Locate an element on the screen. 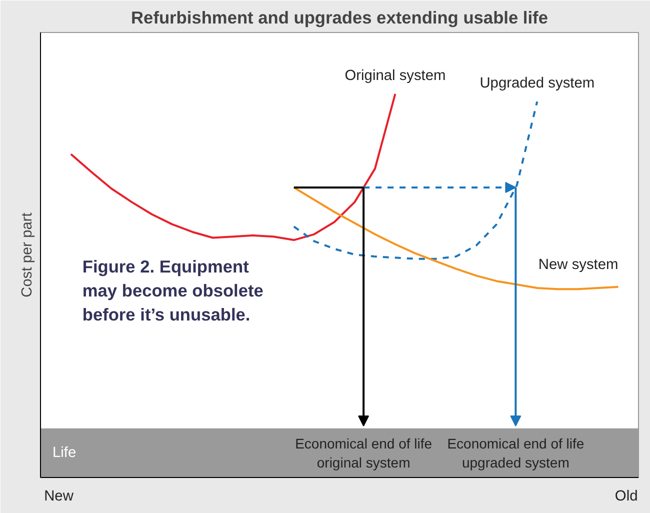 This screenshot has height=513, width=650. y-axis-title: Cost per part is located at coordinates (28, 255).